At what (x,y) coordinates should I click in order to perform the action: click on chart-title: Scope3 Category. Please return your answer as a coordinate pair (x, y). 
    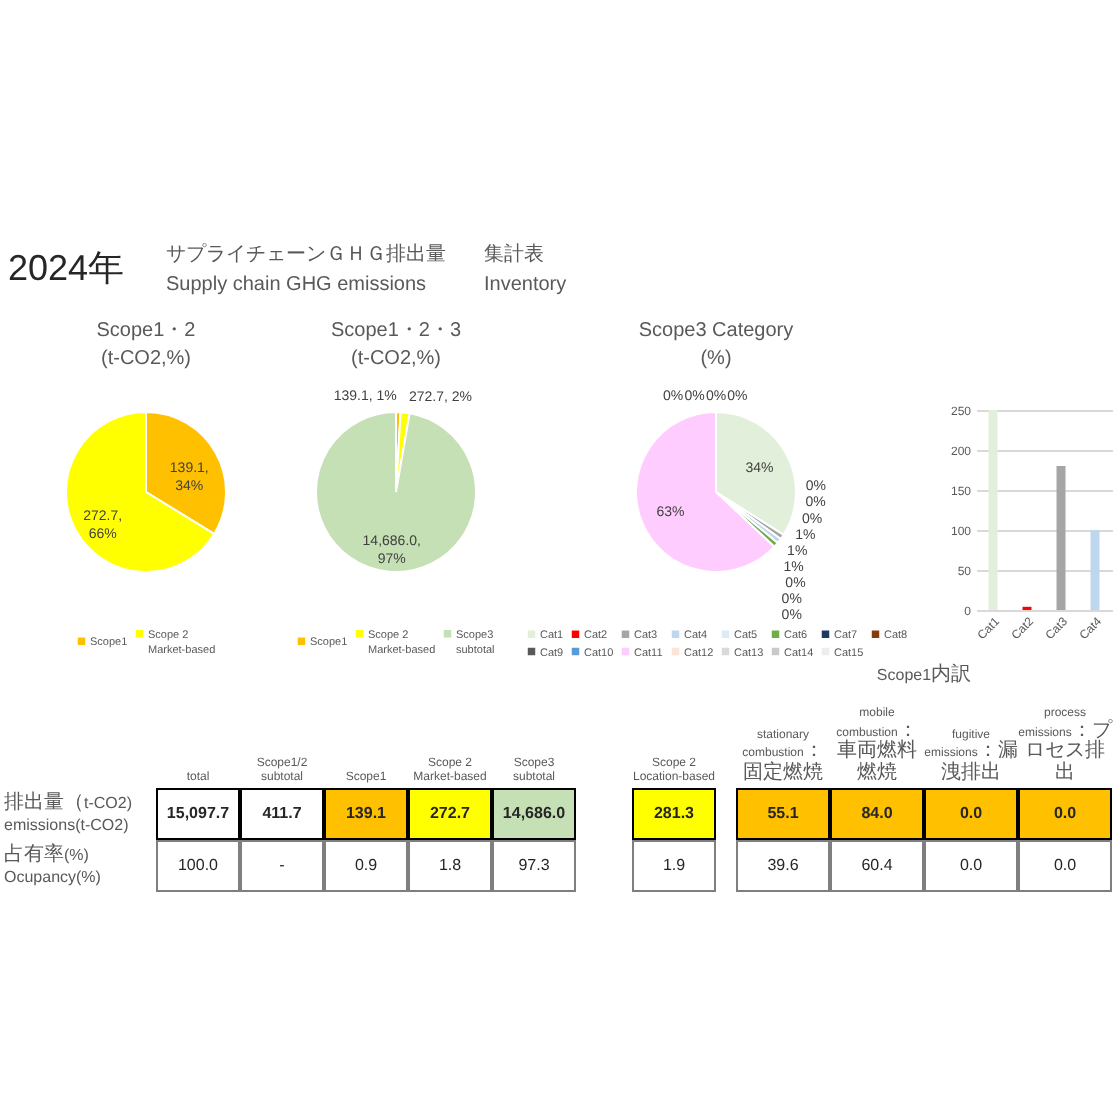
    Looking at the image, I should click on (716, 331).